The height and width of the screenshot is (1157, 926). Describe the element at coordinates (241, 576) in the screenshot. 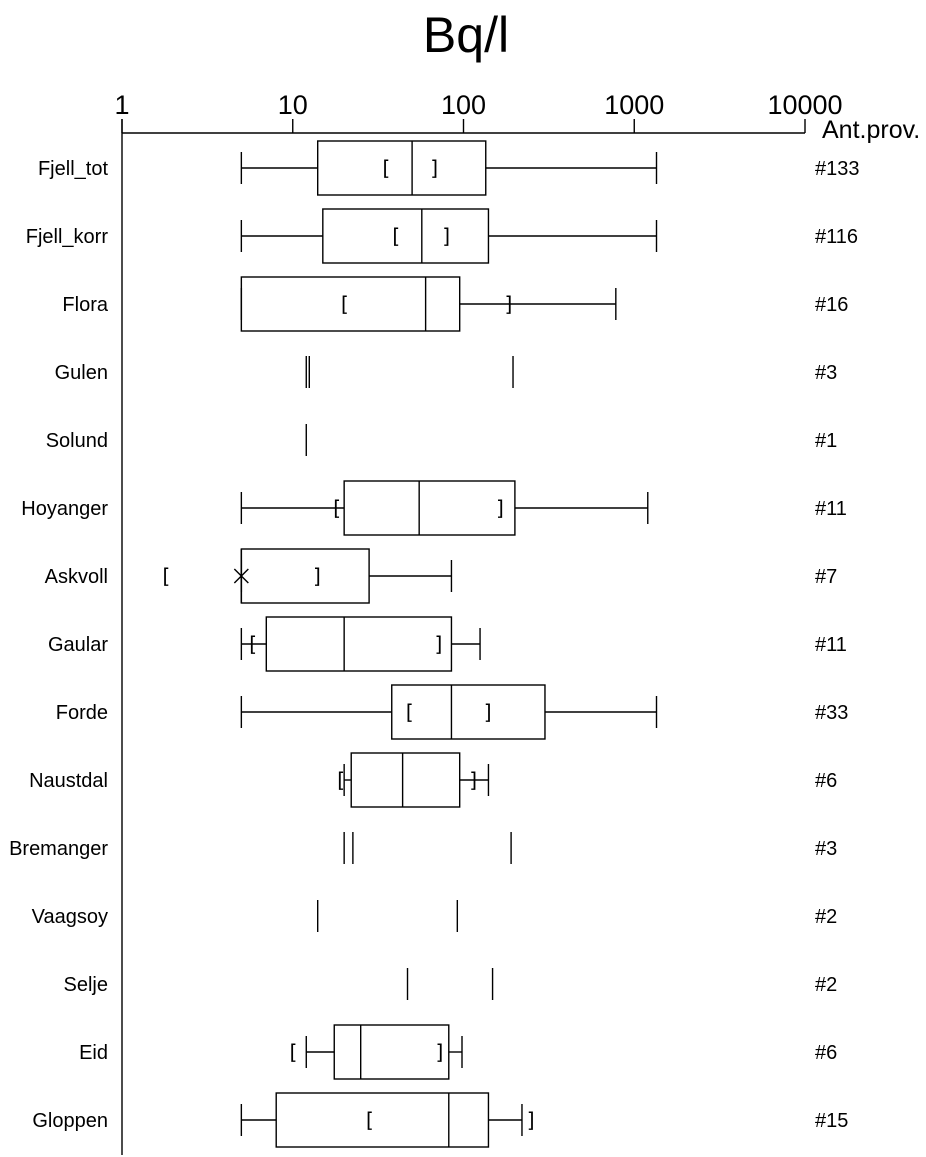

I see `outlier-mark` at that location.